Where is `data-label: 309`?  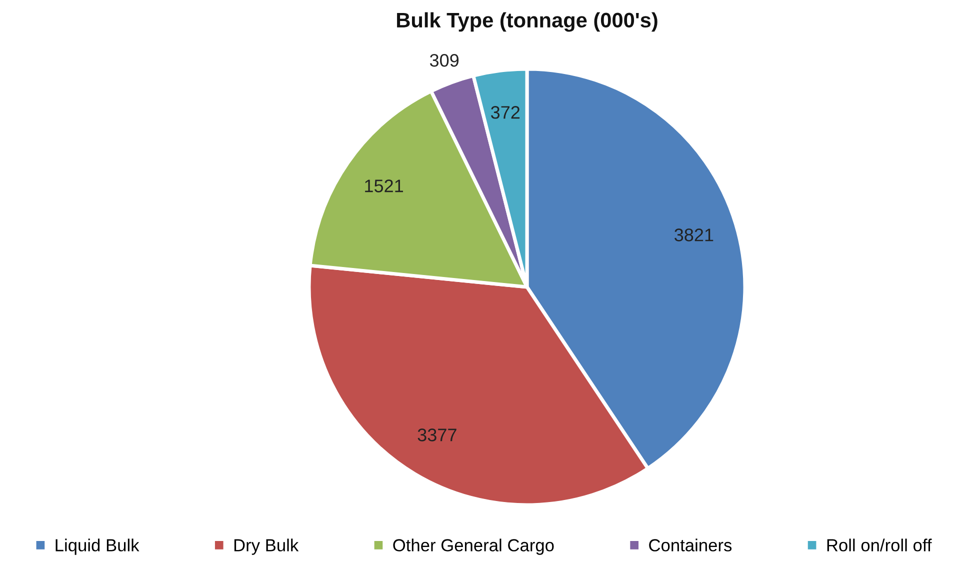
data-label: 309 is located at coordinates (444, 60).